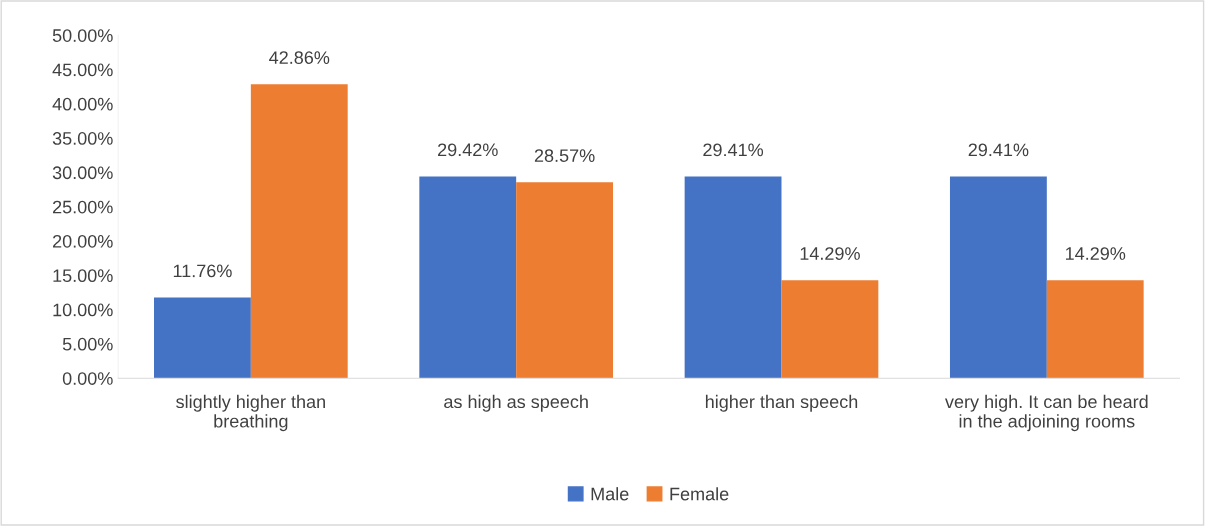  What do you see at coordinates (82, 173) in the screenshot?
I see `y-tick-label: 30.00%` at bounding box center [82, 173].